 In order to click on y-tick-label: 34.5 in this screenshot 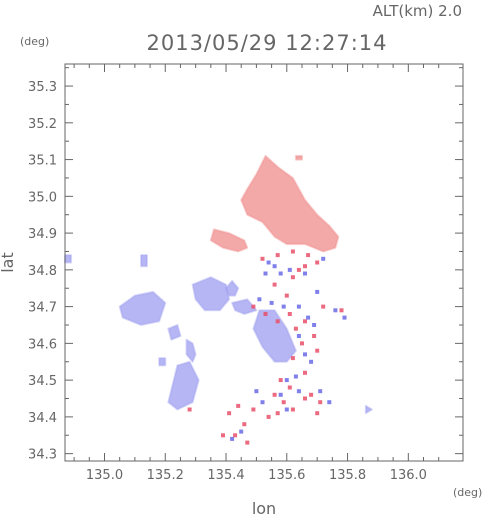, I will do `click(42, 381)`.